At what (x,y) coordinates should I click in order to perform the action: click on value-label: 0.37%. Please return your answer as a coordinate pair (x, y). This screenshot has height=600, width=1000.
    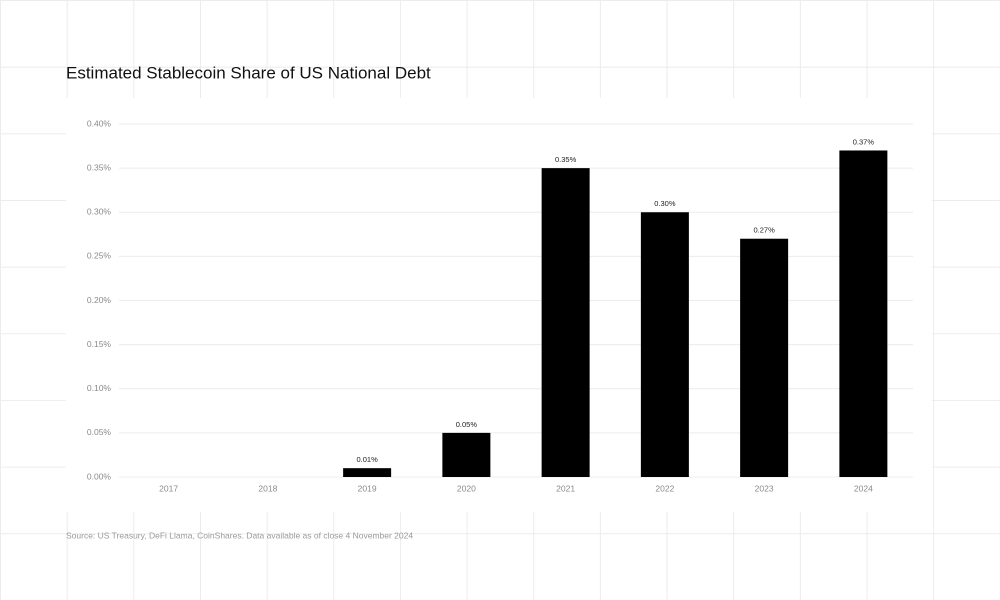
    Looking at the image, I should click on (864, 141).